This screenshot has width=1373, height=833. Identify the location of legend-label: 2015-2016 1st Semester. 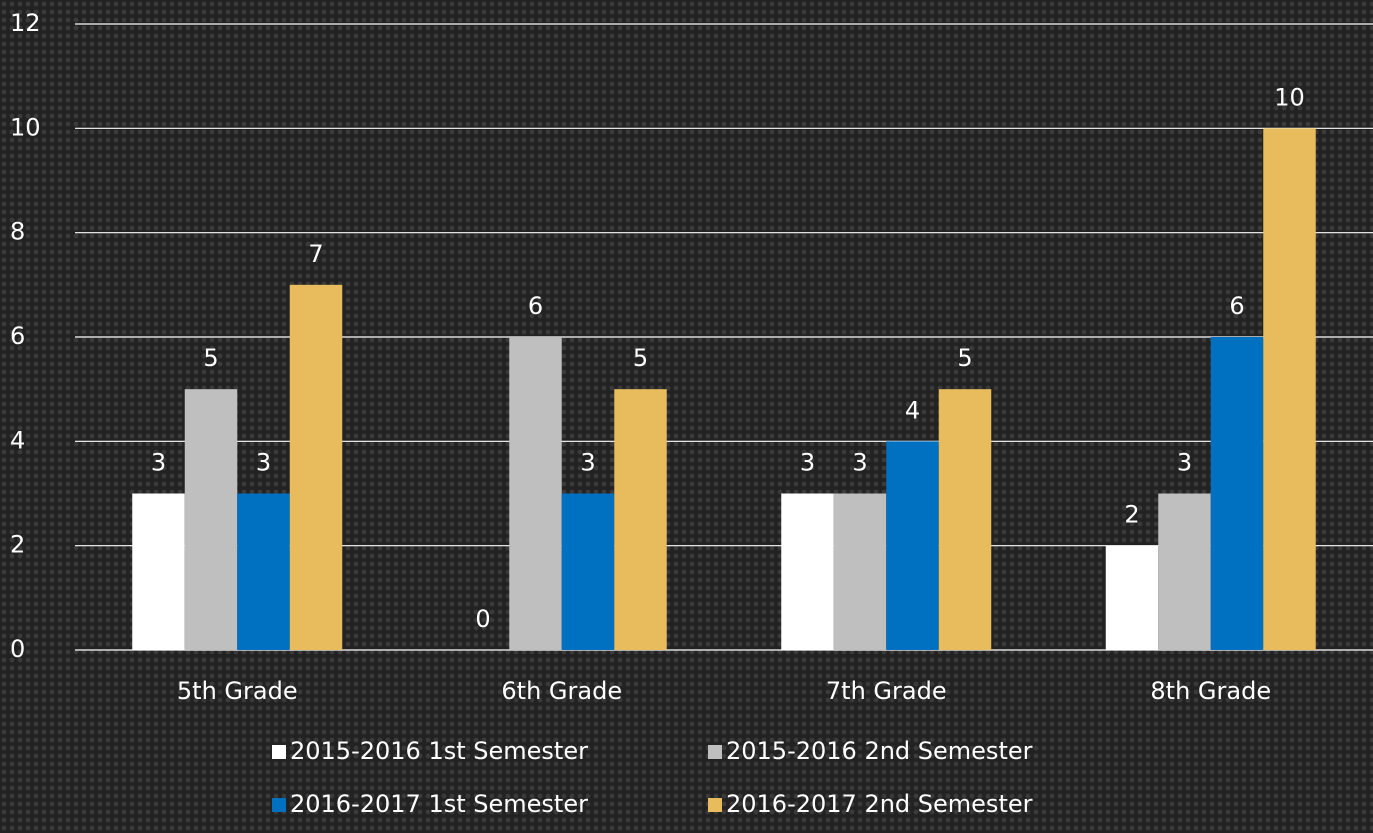
(439, 751).